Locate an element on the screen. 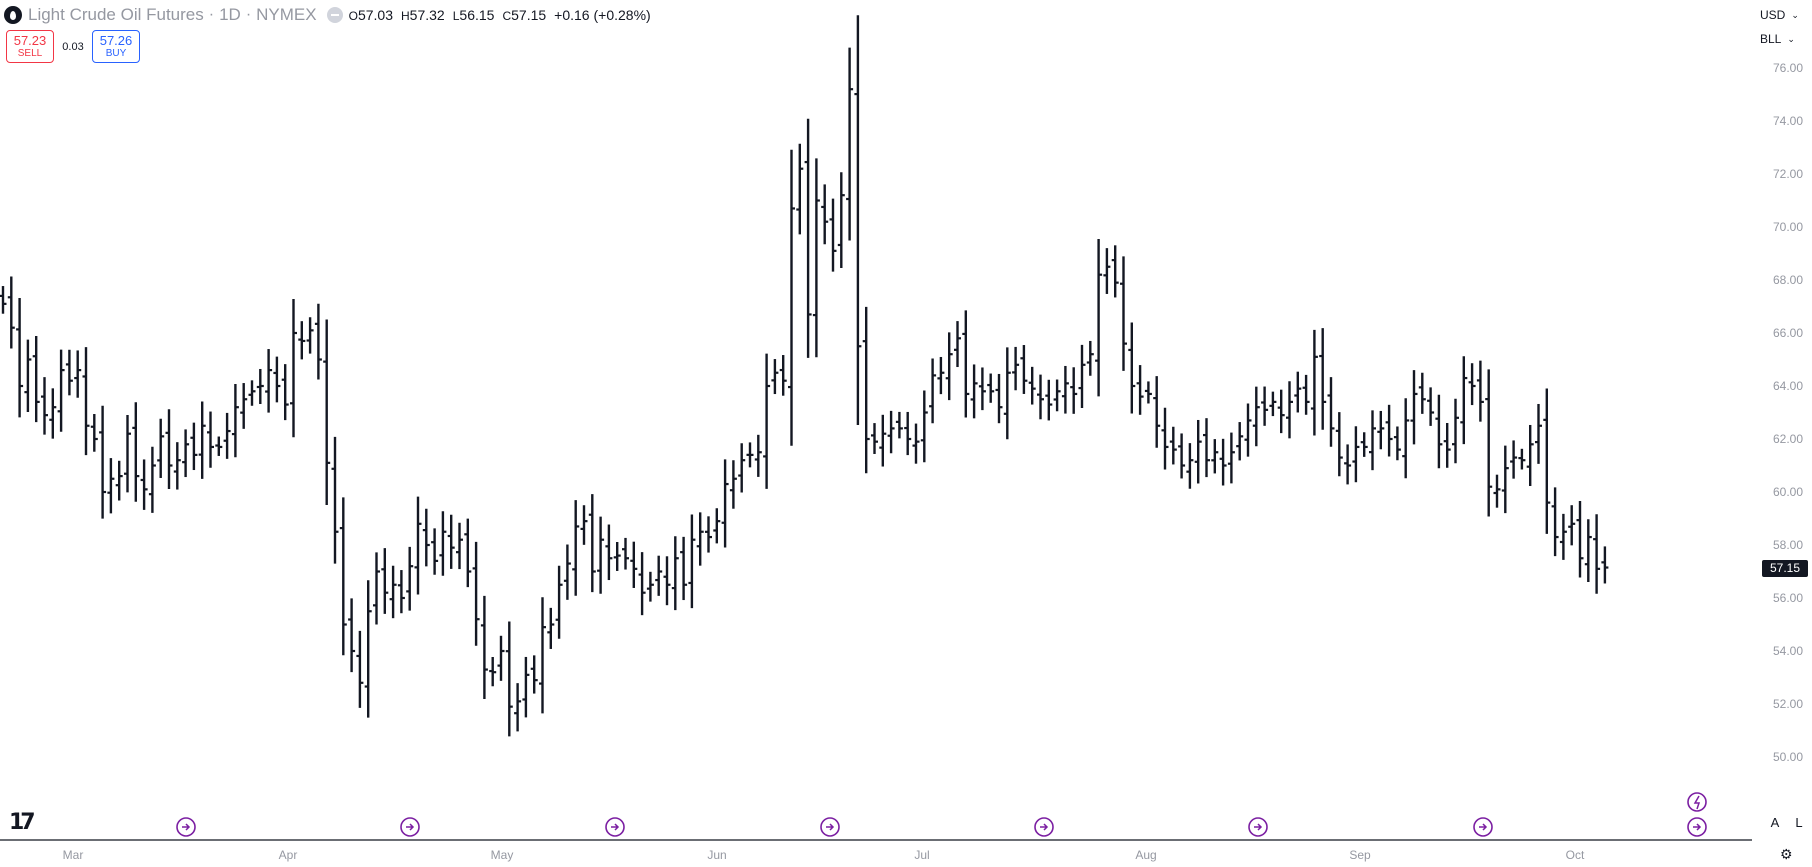 Image resolution: width=1812 pixels, height=867 pixels. change-value: +0.16 (+0.28%) is located at coordinates (602, 15).